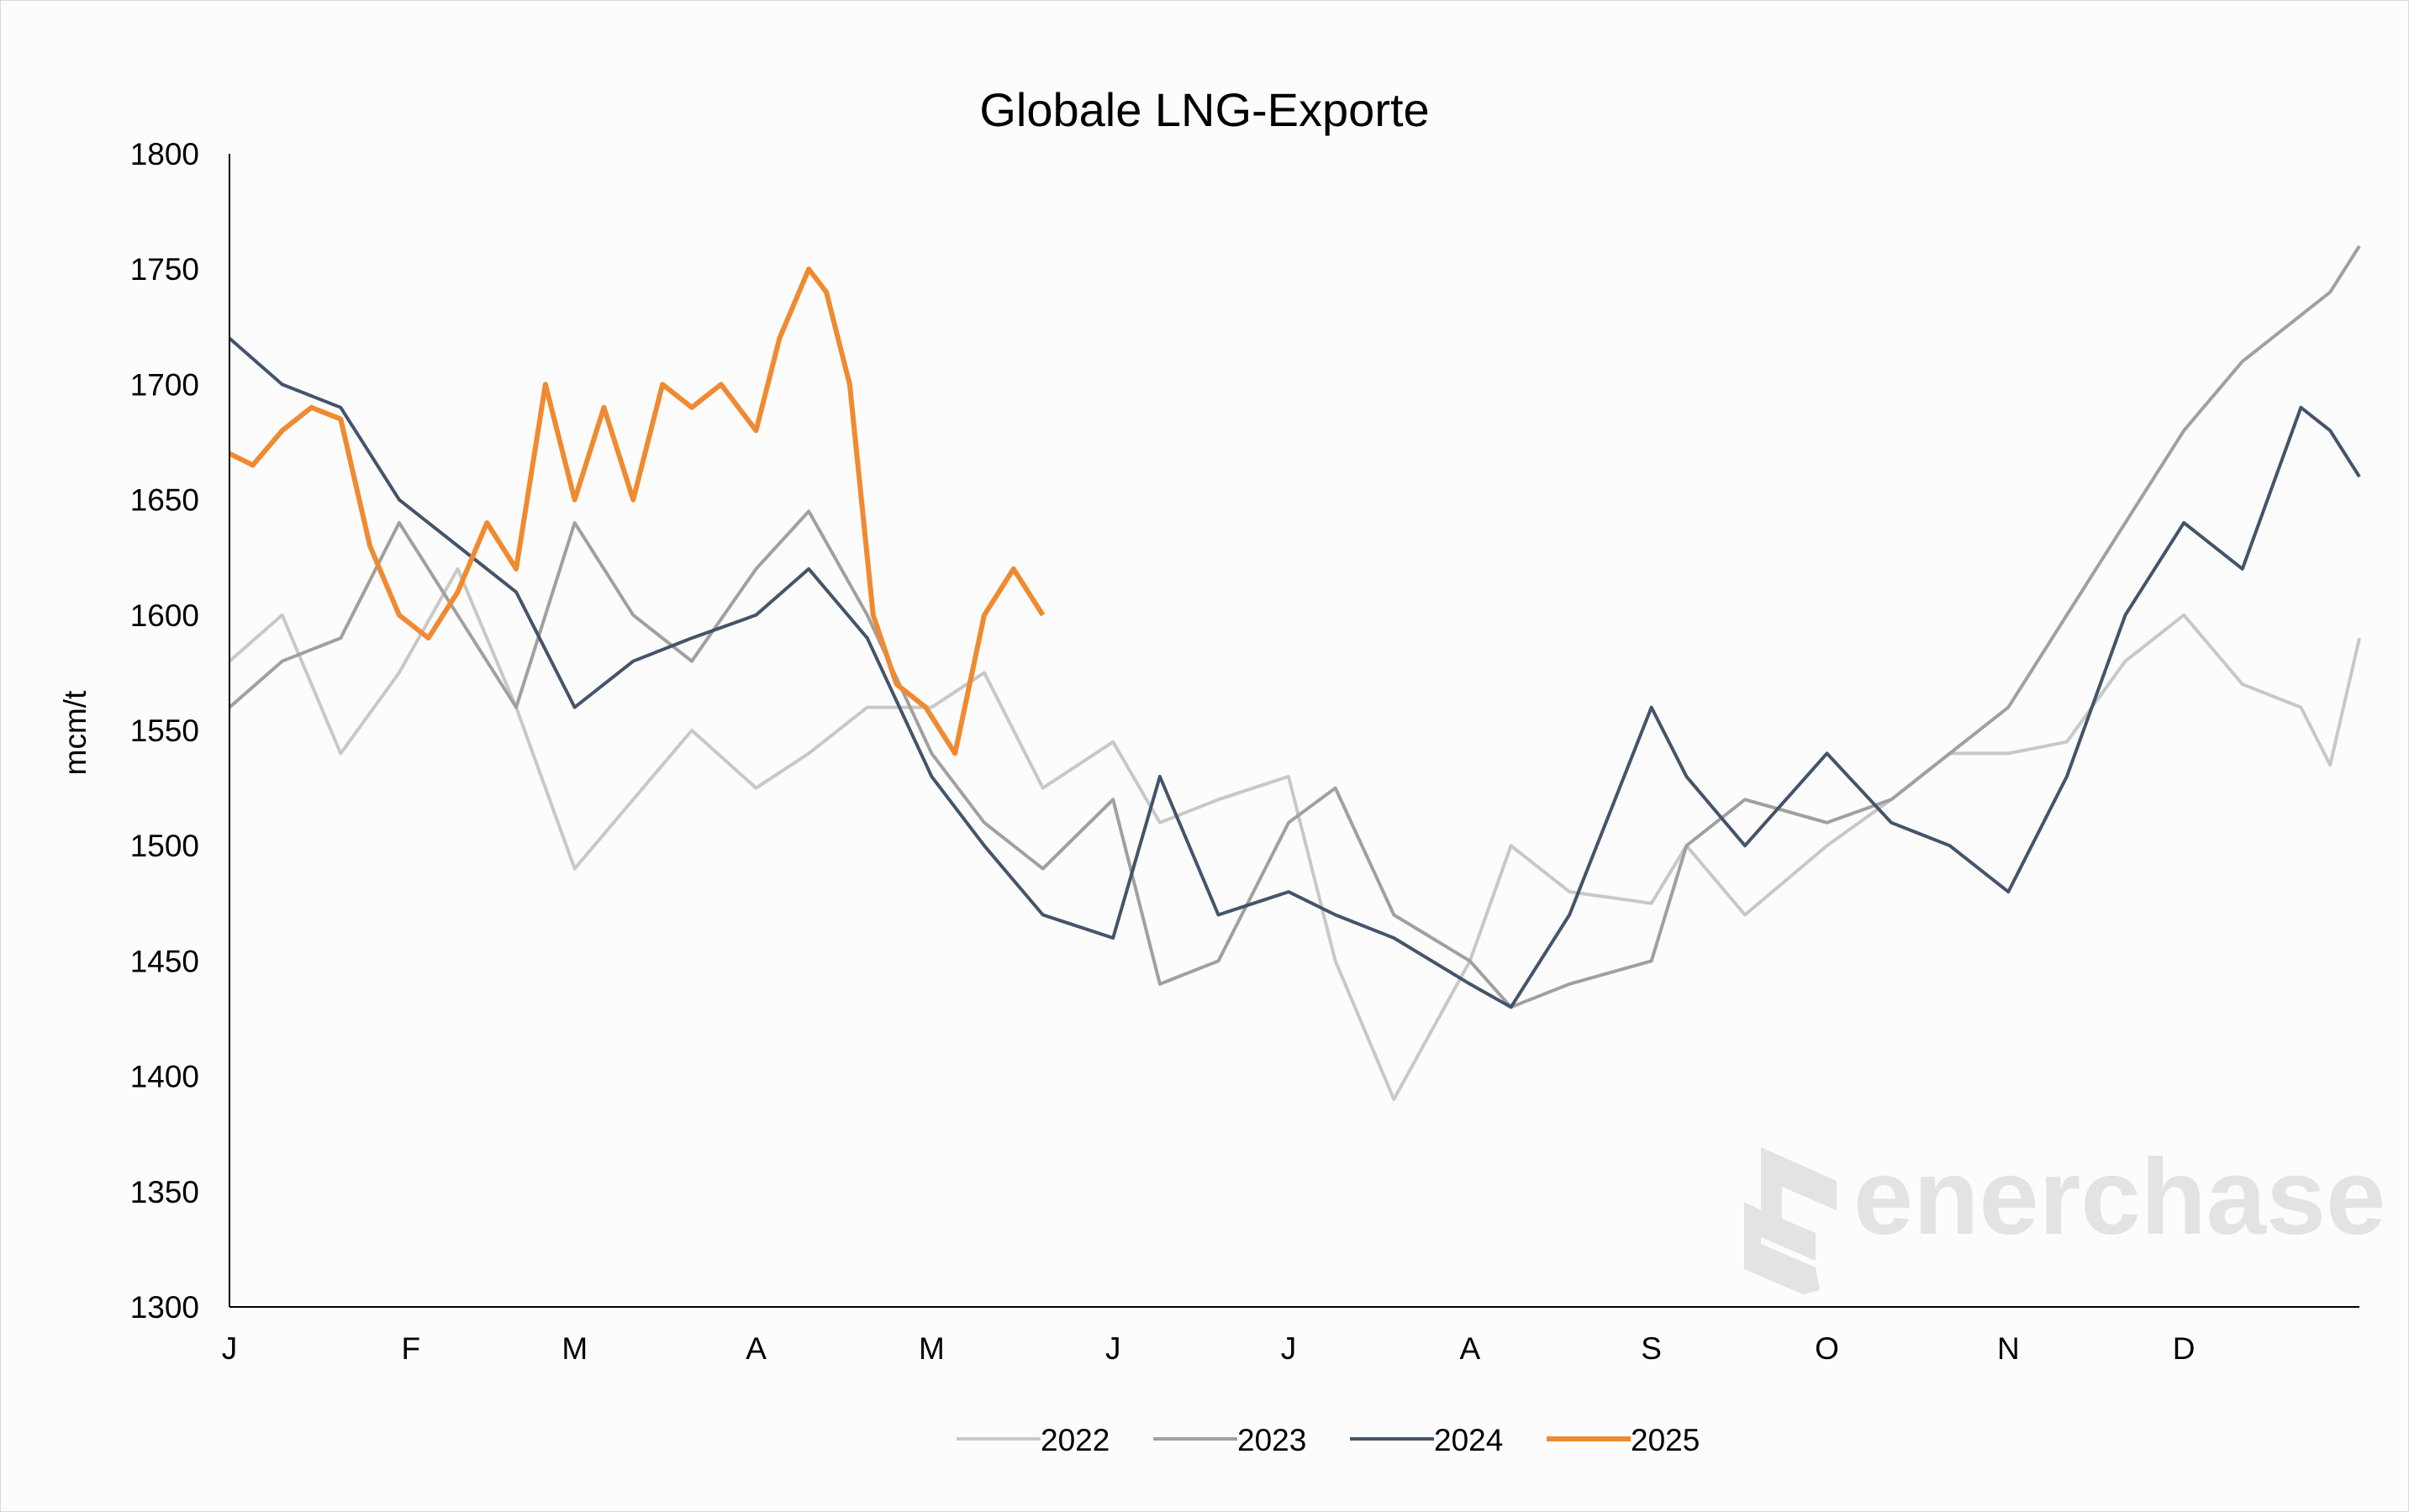  Describe the element at coordinates (1665, 1440) in the screenshot. I see `legend-label: 2025` at that location.